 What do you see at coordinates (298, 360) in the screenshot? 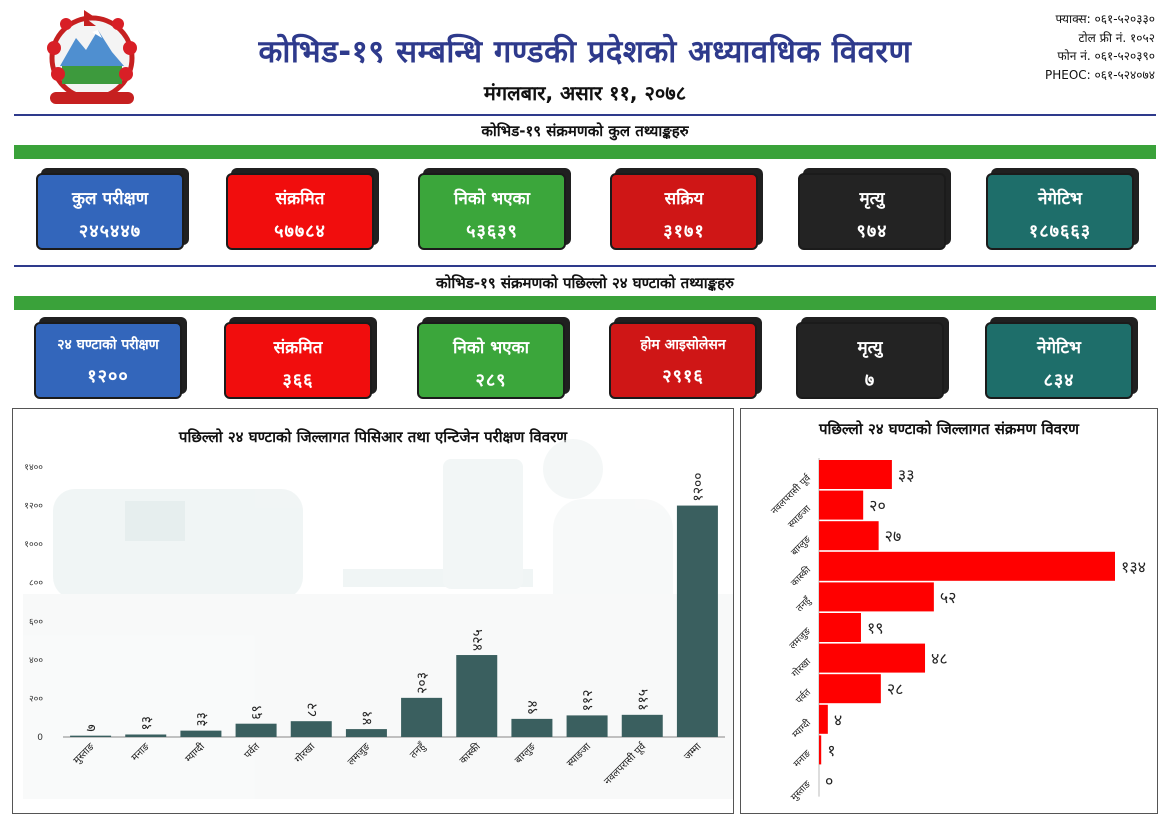
I see `card-day-infected: संक्रमित ३६६` at bounding box center [298, 360].